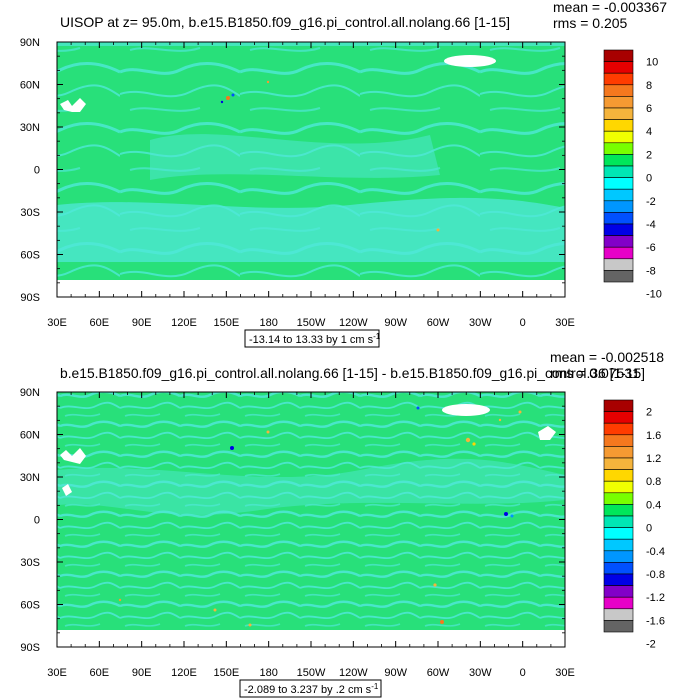 The width and height of the screenshot is (700, 700). I want to click on panel-1-mean: mean = -0.003367, so click(610, 7).